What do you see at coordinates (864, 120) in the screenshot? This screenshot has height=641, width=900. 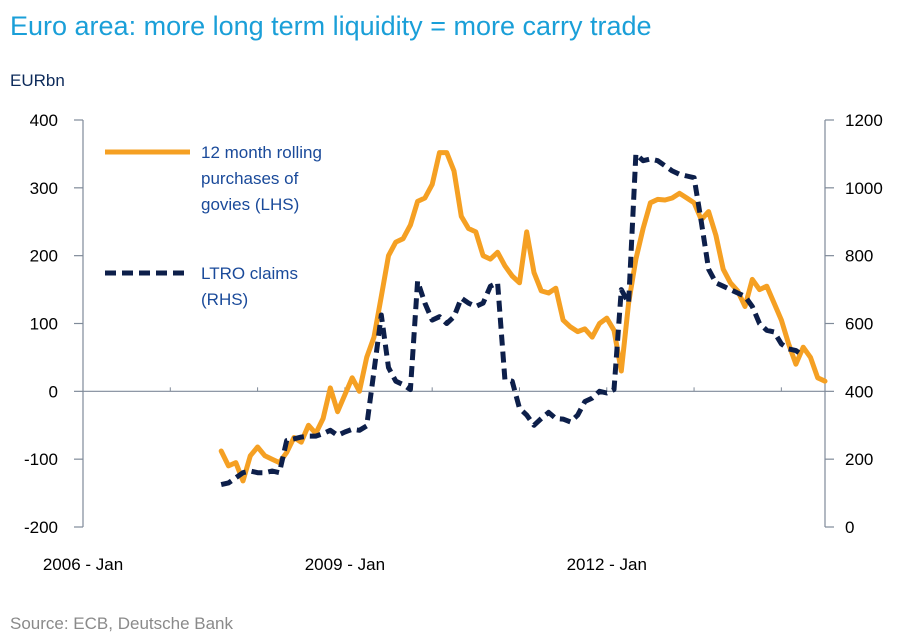 I see `right-tick-label: 1200` at bounding box center [864, 120].